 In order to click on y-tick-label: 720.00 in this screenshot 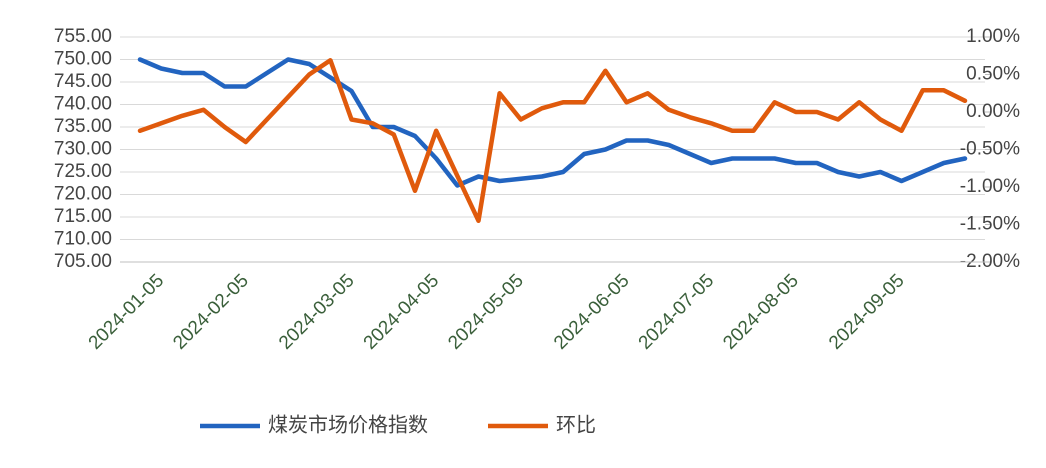, I will do `click(83, 194)`.